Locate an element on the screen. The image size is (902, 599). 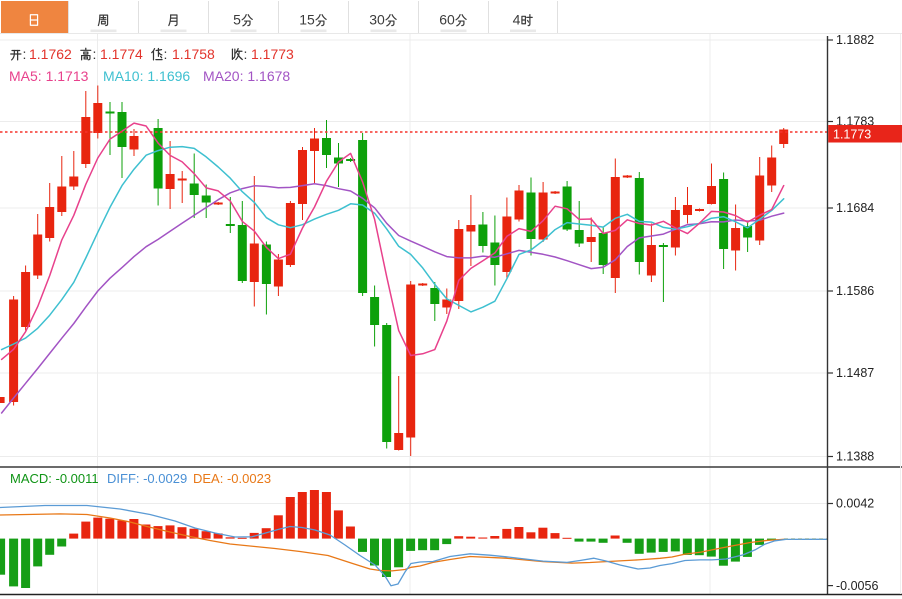
svg-text: 1.1684 is located at coordinates (855, 208).